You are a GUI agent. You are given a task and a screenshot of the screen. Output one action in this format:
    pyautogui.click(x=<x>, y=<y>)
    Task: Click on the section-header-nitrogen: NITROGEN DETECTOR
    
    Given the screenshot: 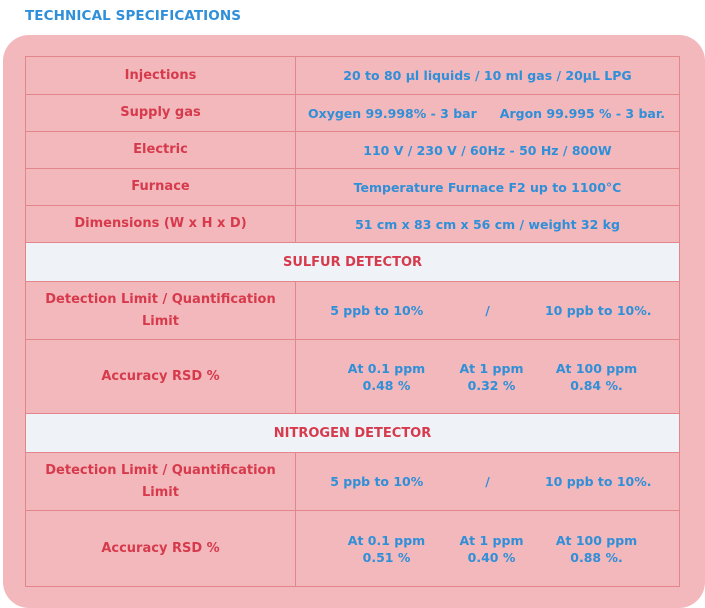 What is the action you would take?
    pyautogui.click(x=352, y=433)
    